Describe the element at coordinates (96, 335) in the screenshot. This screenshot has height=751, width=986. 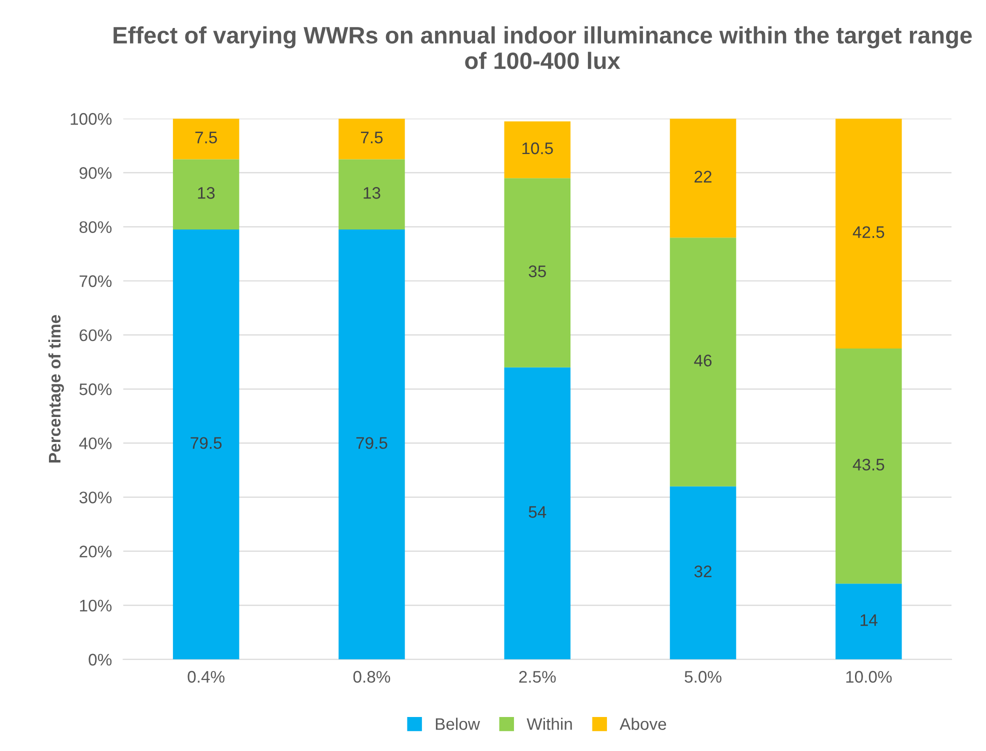
I see `y-tick-label: 60%` at that location.